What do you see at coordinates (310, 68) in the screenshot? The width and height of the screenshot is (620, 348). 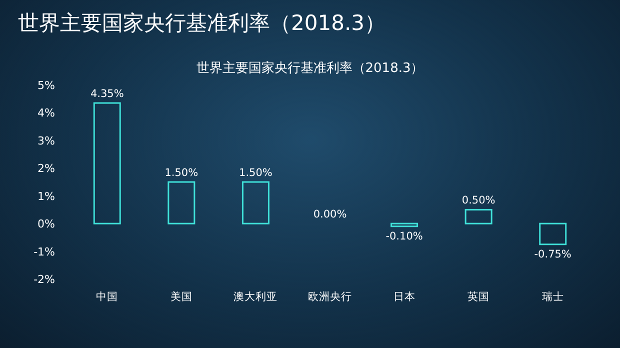 I see `chart-subtitle: 世界主要国家央行基准利率（2018.3）` at bounding box center [310, 68].